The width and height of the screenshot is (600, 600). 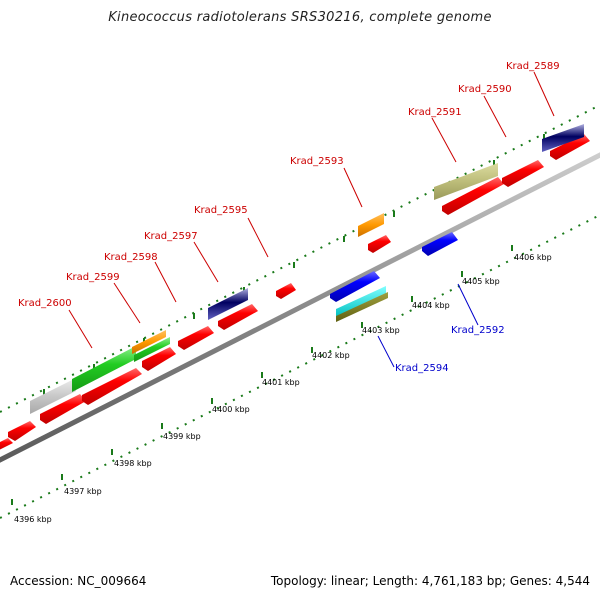 I want to click on gene-label-krad-2599: Krad_2599, so click(x=93, y=277).